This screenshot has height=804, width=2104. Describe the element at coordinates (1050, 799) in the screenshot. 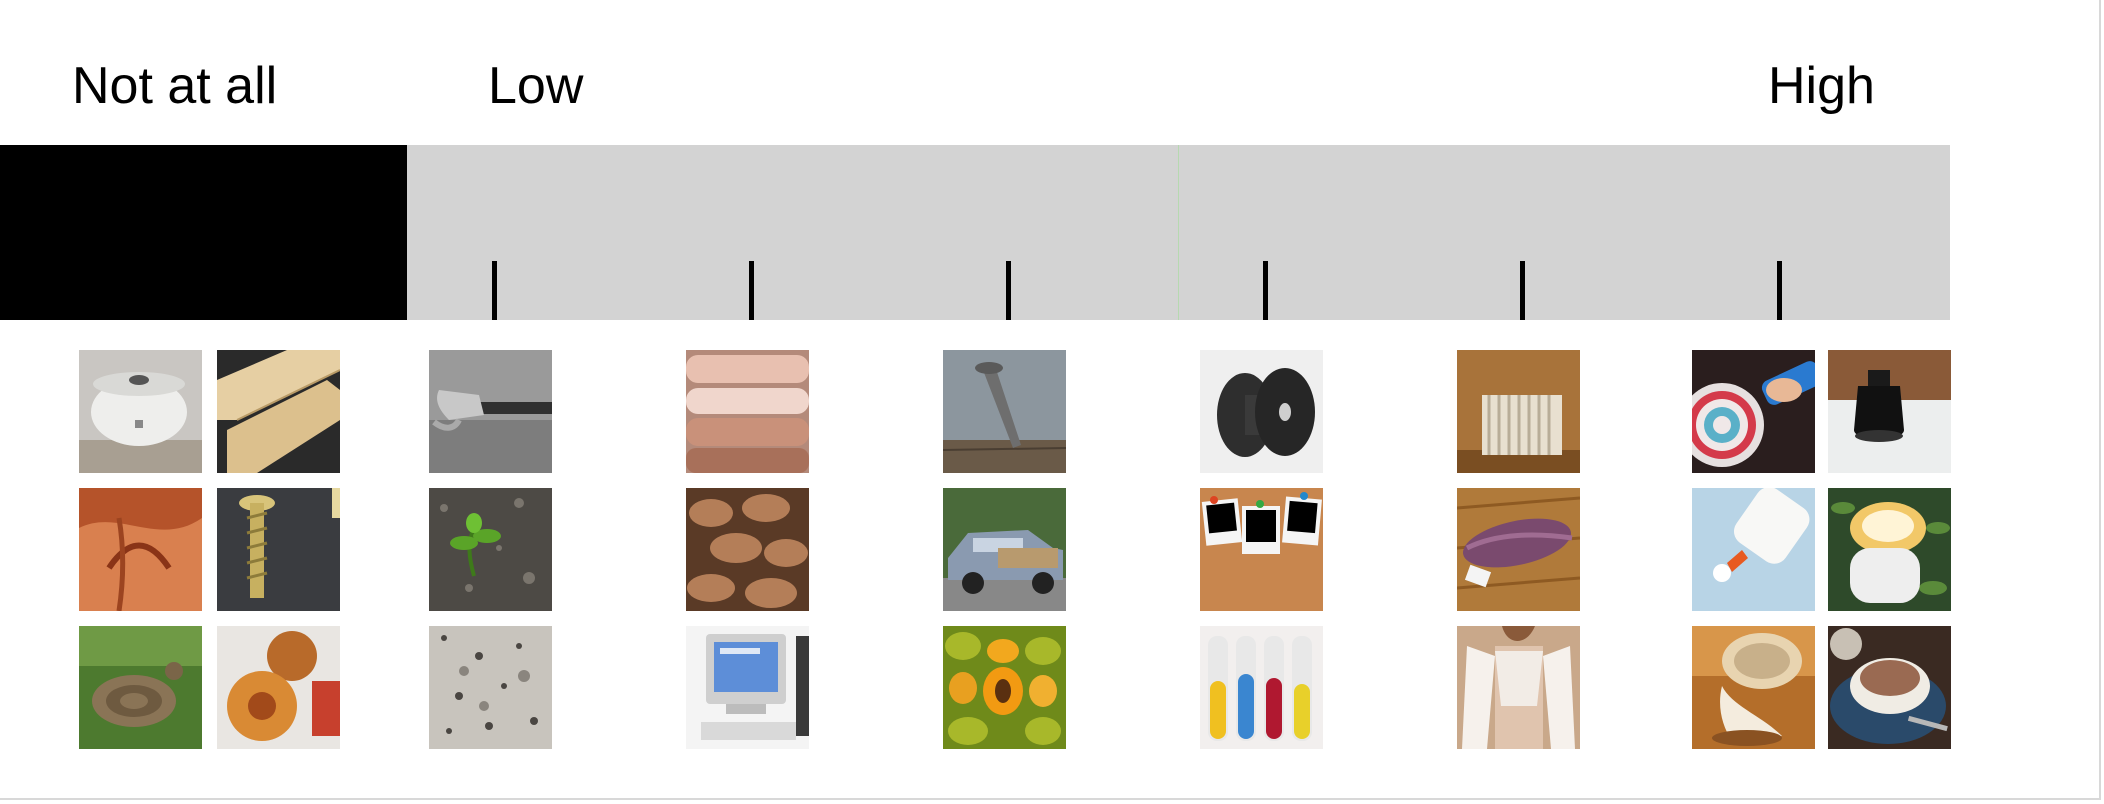

I see `frame-edge-bottom` at that location.